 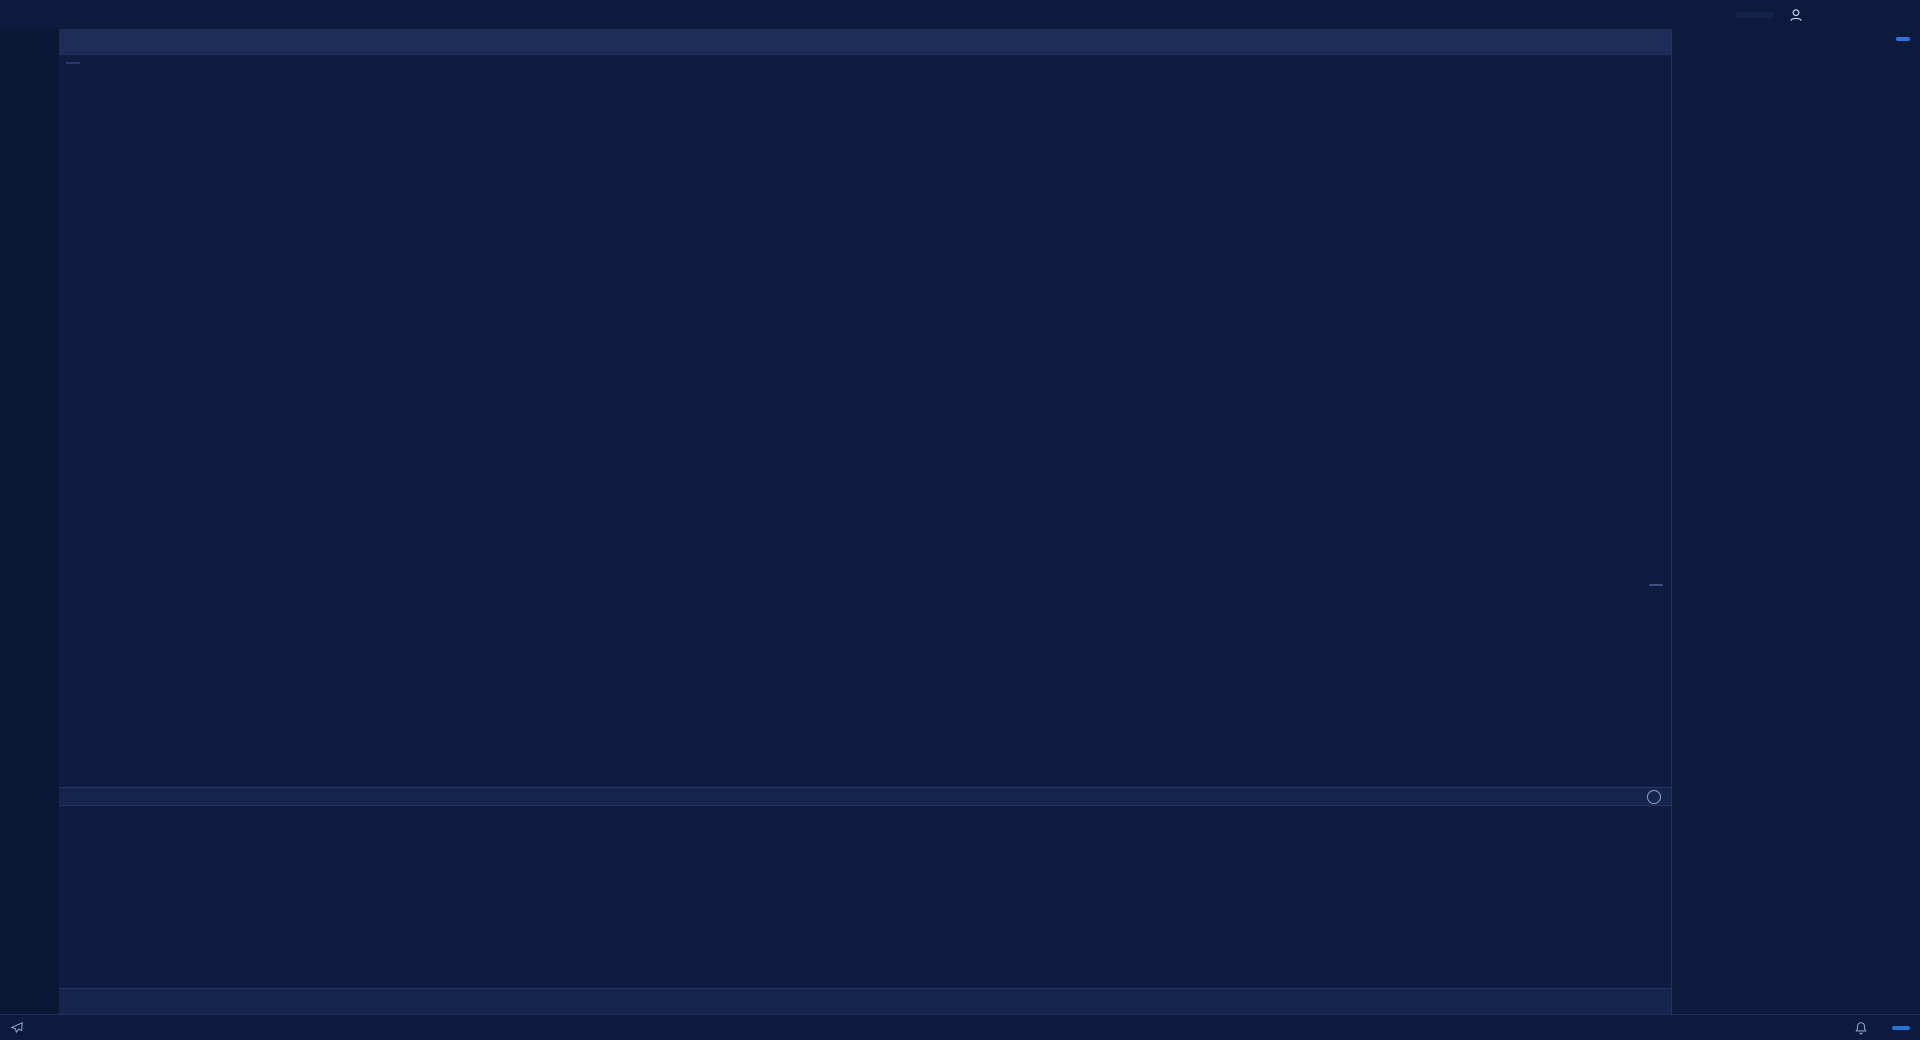 I want to click on quote-panel, so click(x=1795, y=521).